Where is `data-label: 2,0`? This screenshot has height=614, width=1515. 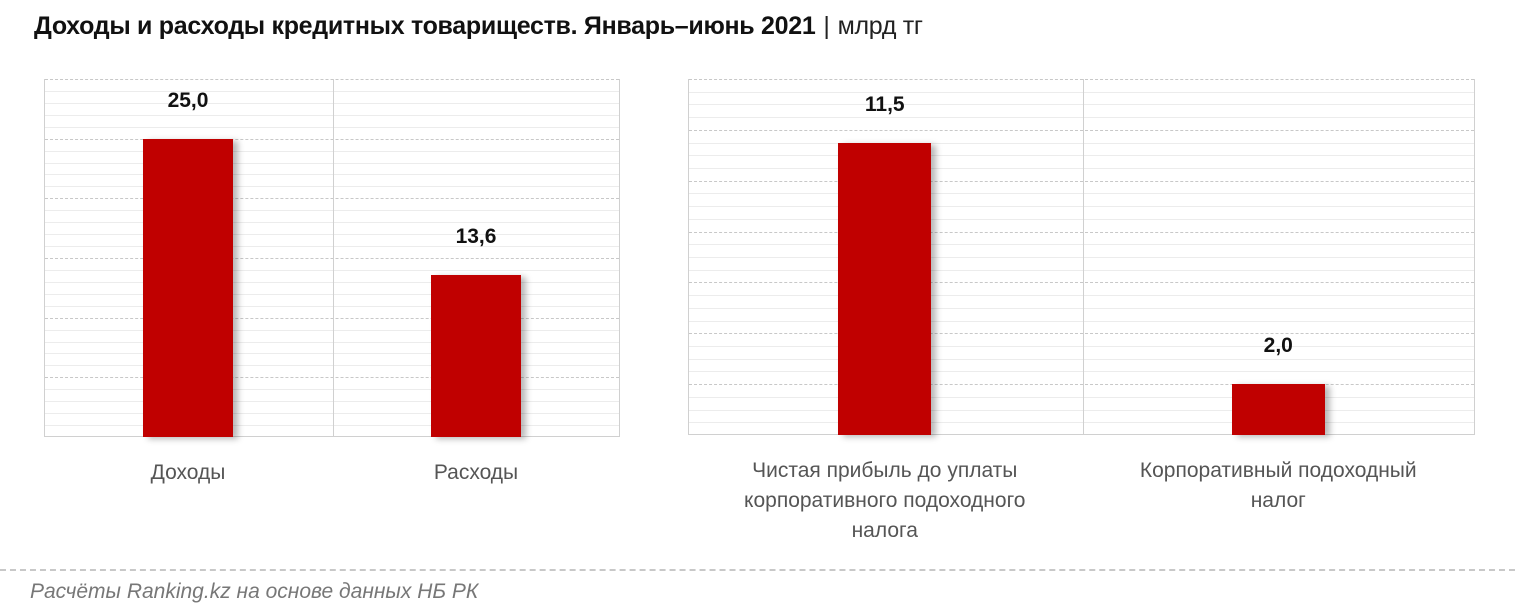 data-label: 2,0 is located at coordinates (1278, 346).